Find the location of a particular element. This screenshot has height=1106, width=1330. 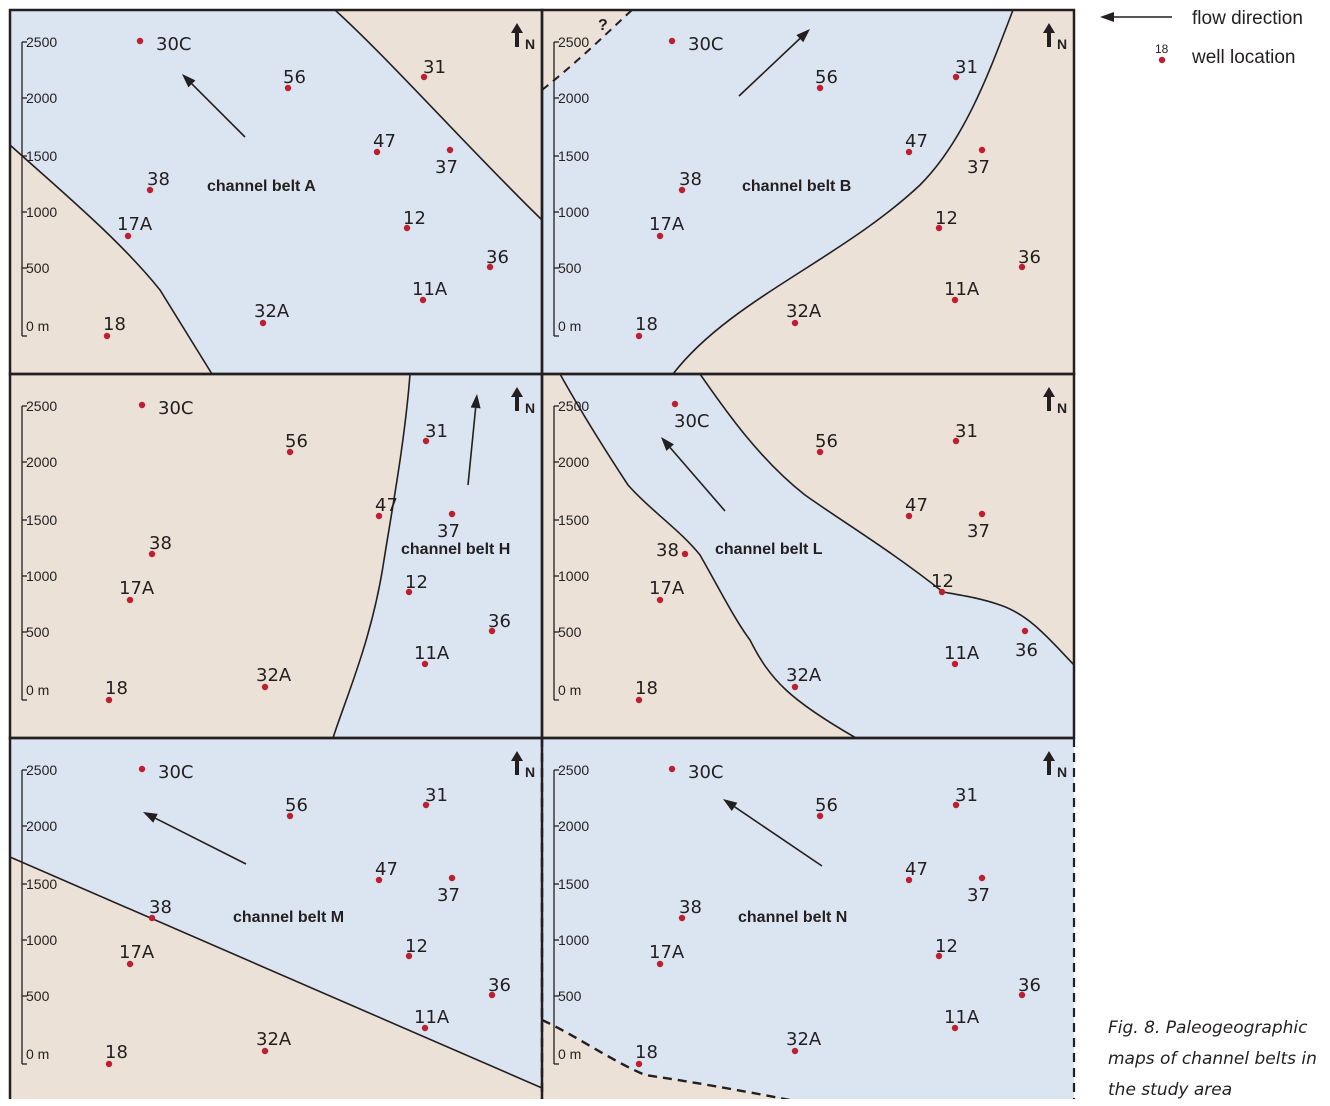

well-label: 18 is located at coordinates (116, 1052).